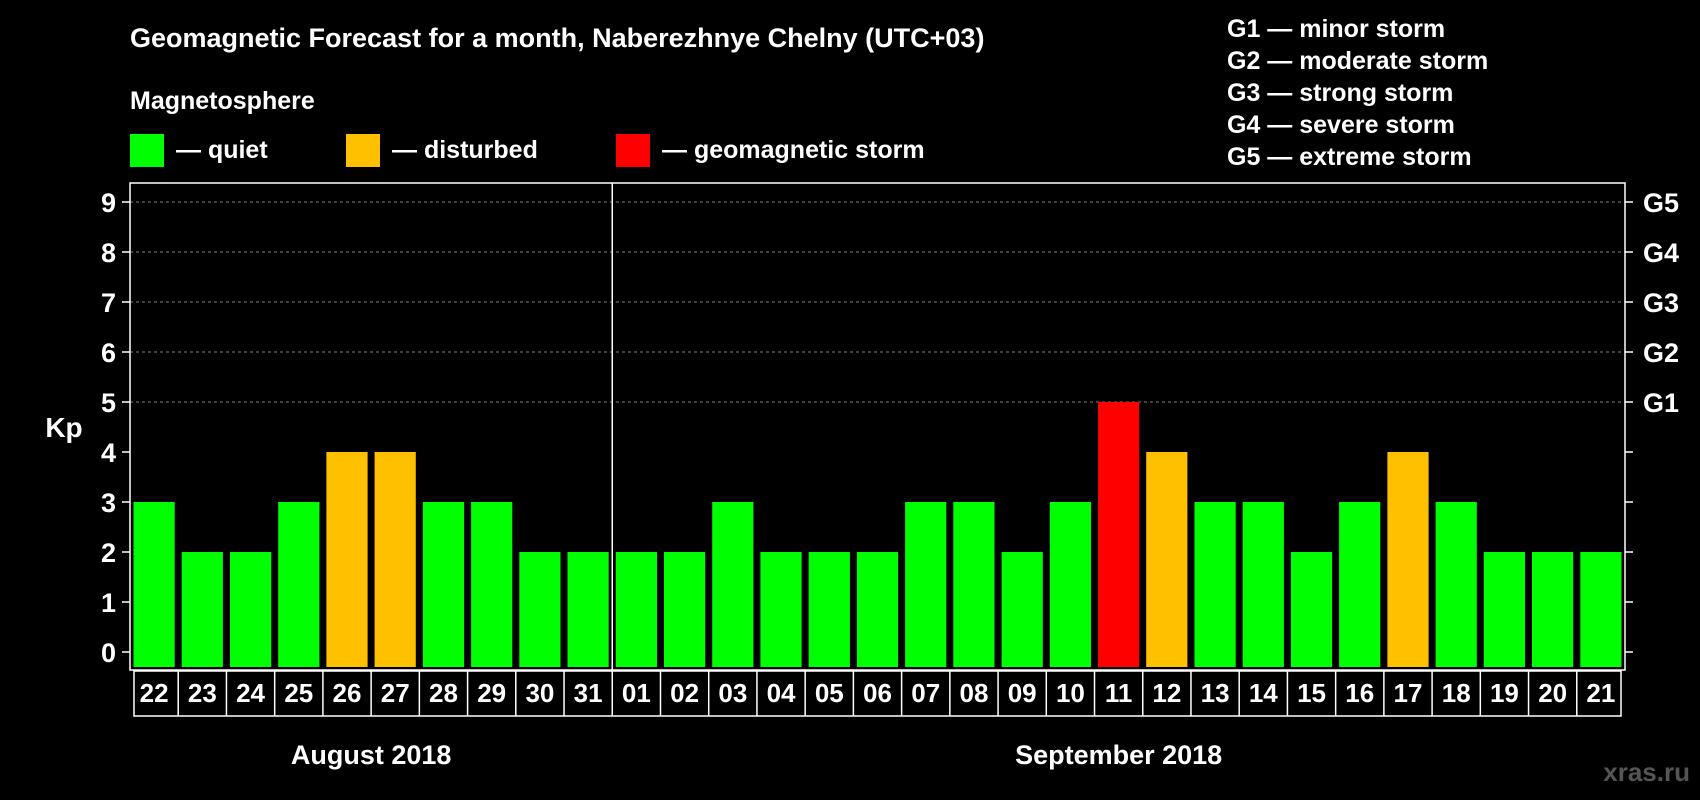 Image resolution: width=1700 pixels, height=800 pixels. Describe the element at coordinates (793, 150) in the screenshot. I see `legend-label-2: — geomagnetic storm` at that location.